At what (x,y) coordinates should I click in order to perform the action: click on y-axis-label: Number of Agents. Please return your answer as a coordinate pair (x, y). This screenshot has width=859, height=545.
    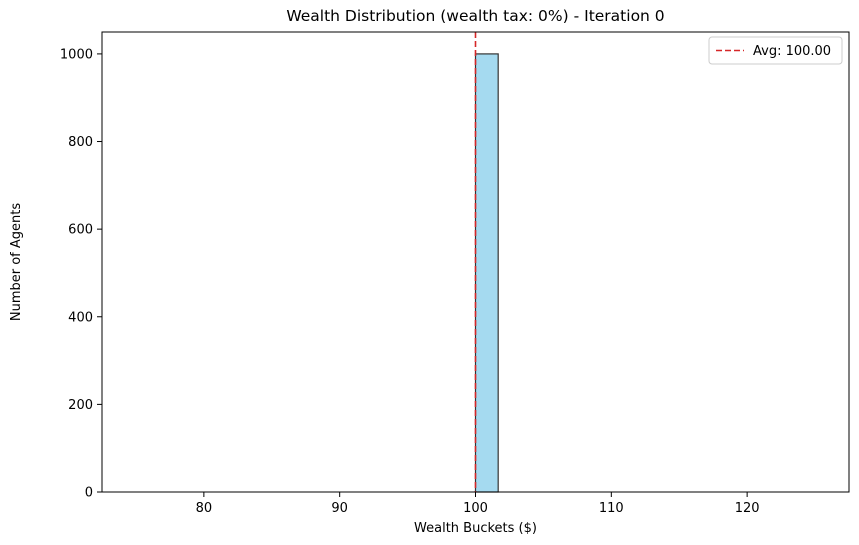
    Looking at the image, I should click on (16, 262).